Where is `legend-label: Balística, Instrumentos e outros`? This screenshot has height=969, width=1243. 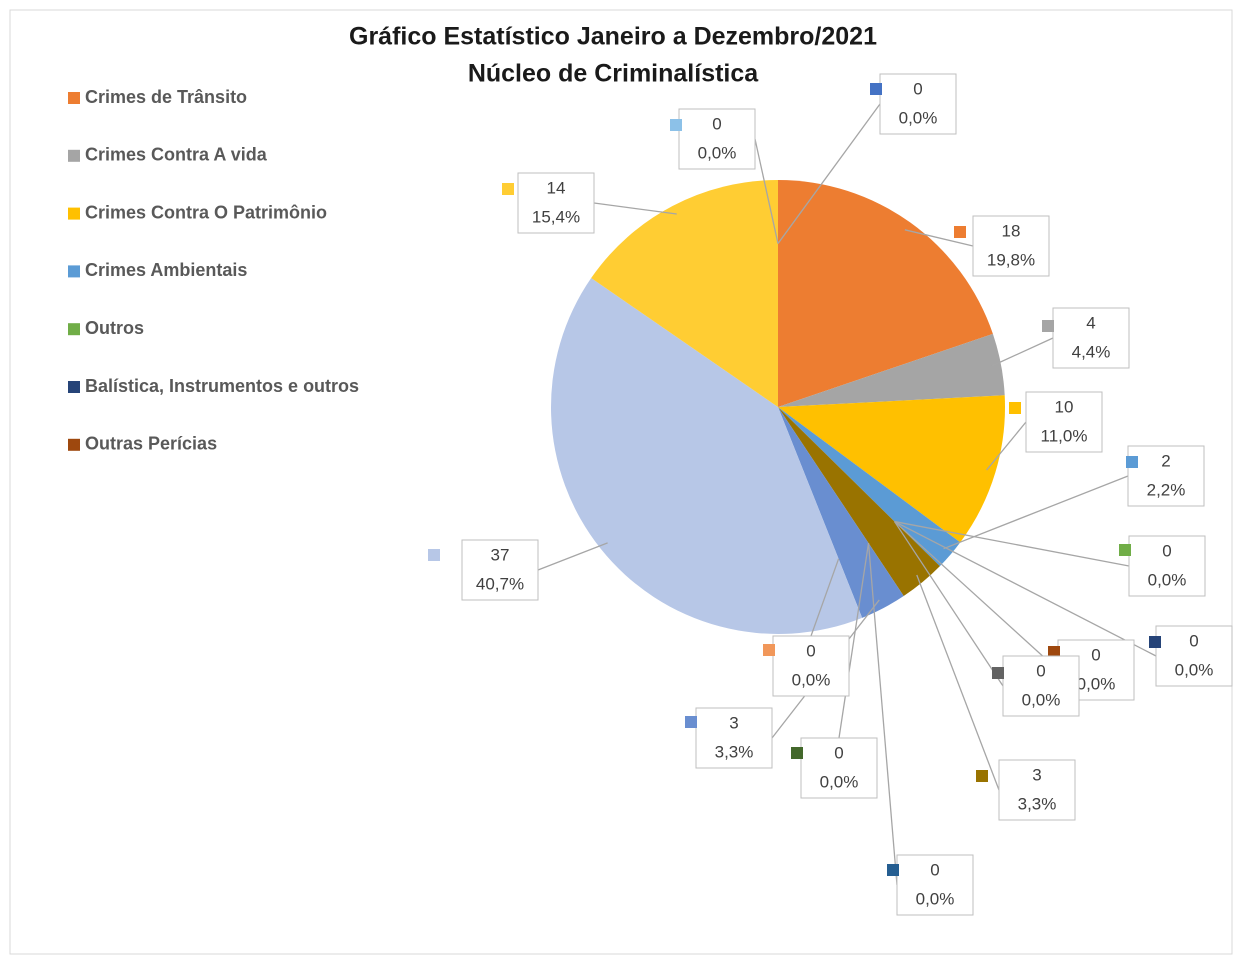
legend-label: Balística, Instrumentos e outros is located at coordinates (222, 386).